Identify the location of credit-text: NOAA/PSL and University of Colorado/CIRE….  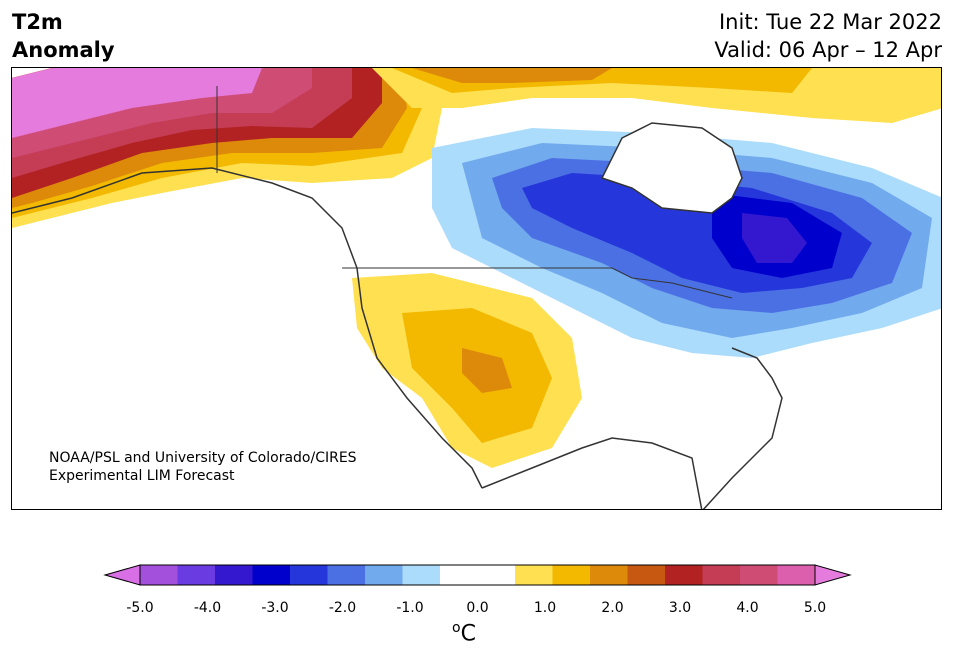
(203, 467).